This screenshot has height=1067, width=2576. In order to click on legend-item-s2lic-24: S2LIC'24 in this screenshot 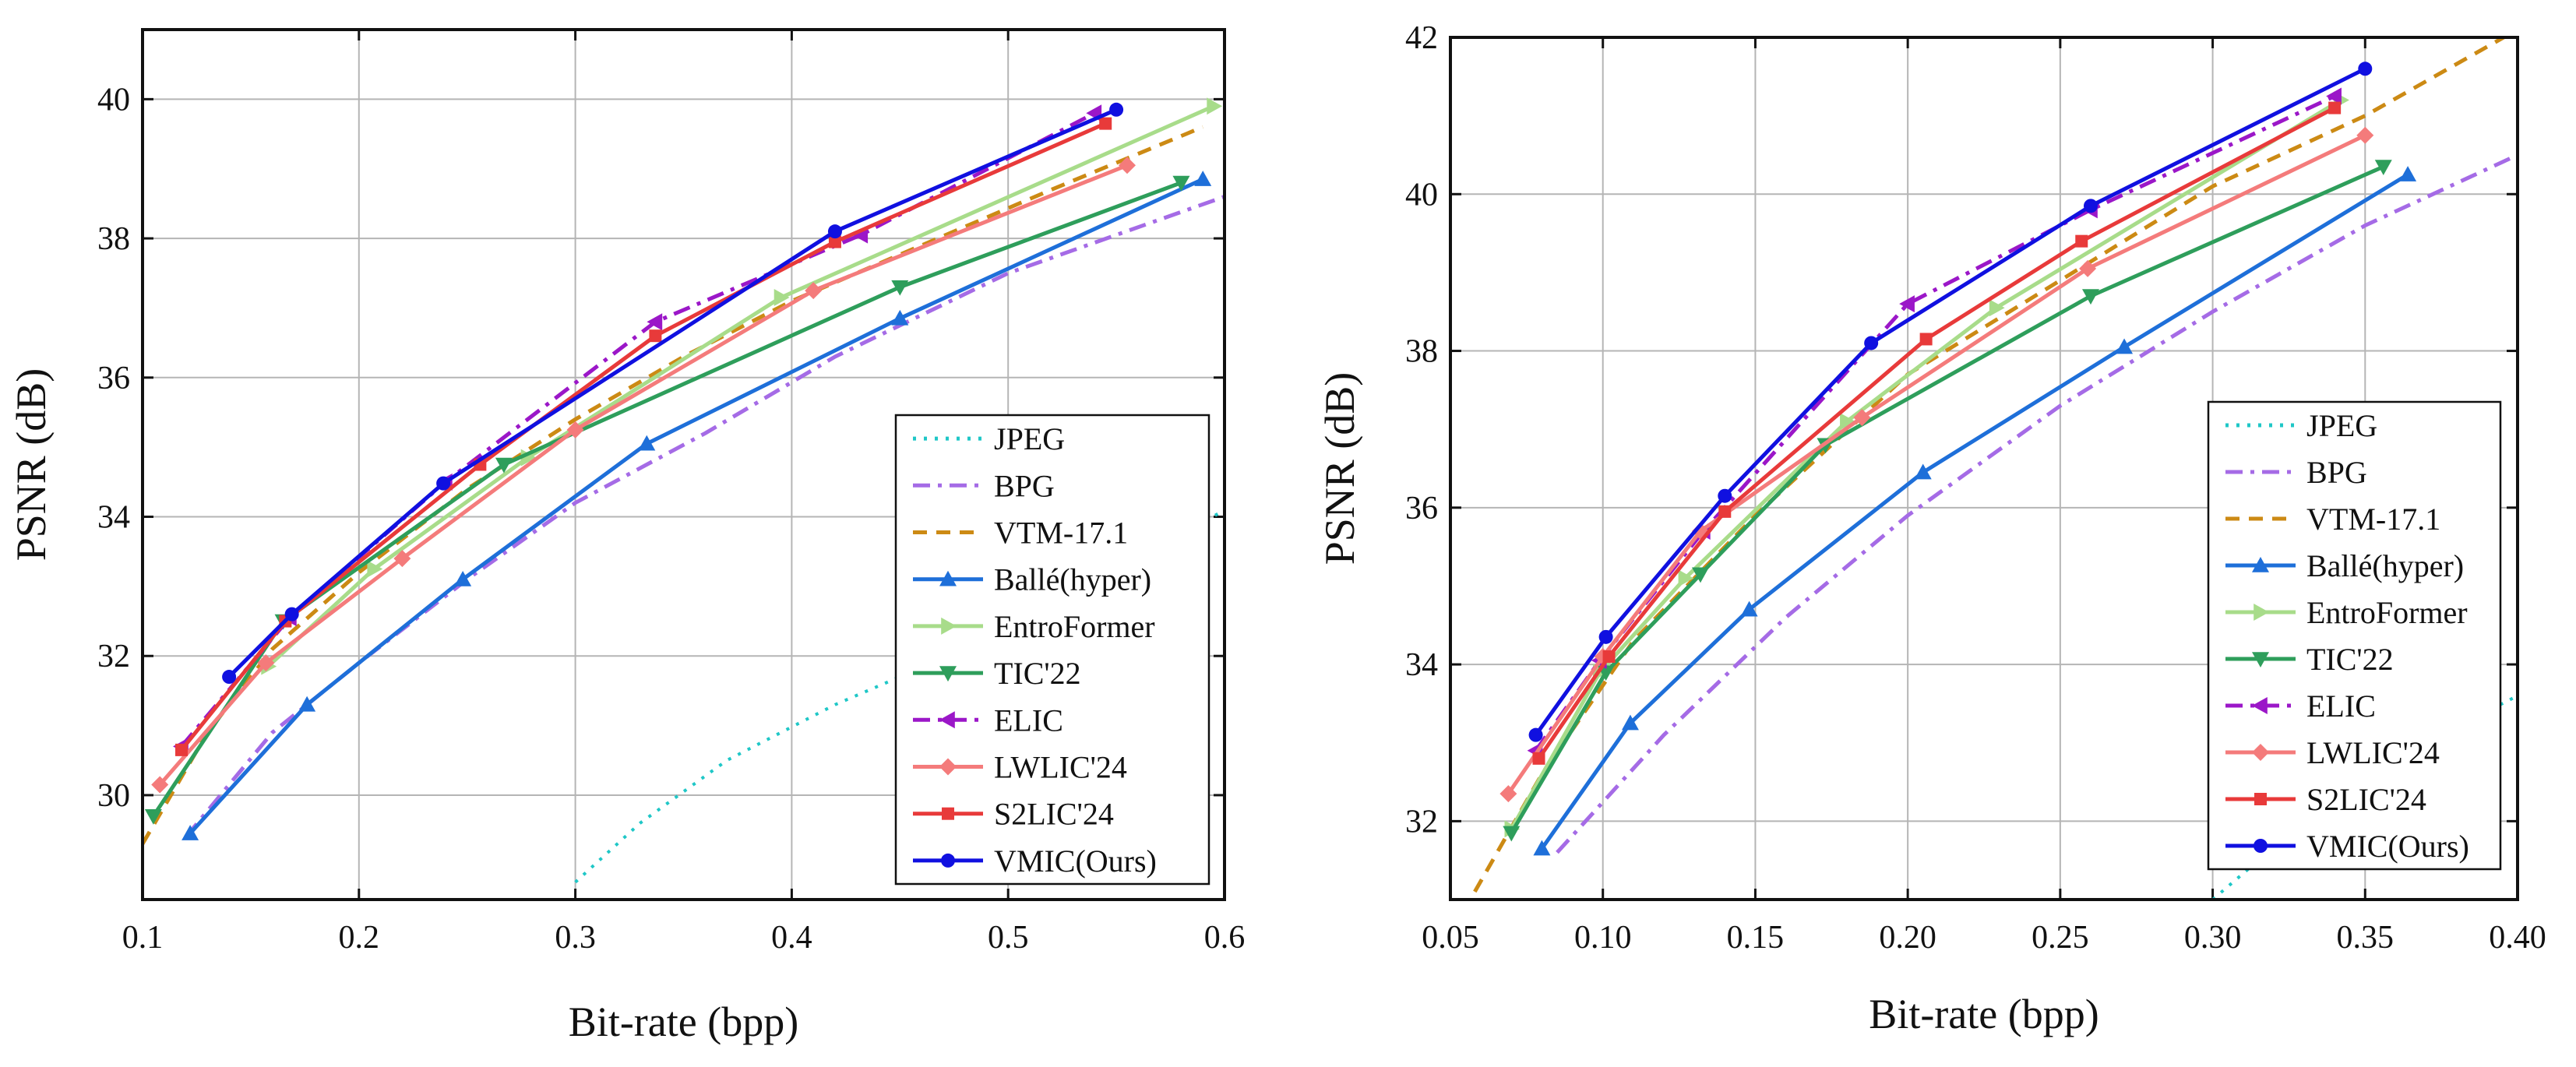, I will do `click(2325, 800)`.